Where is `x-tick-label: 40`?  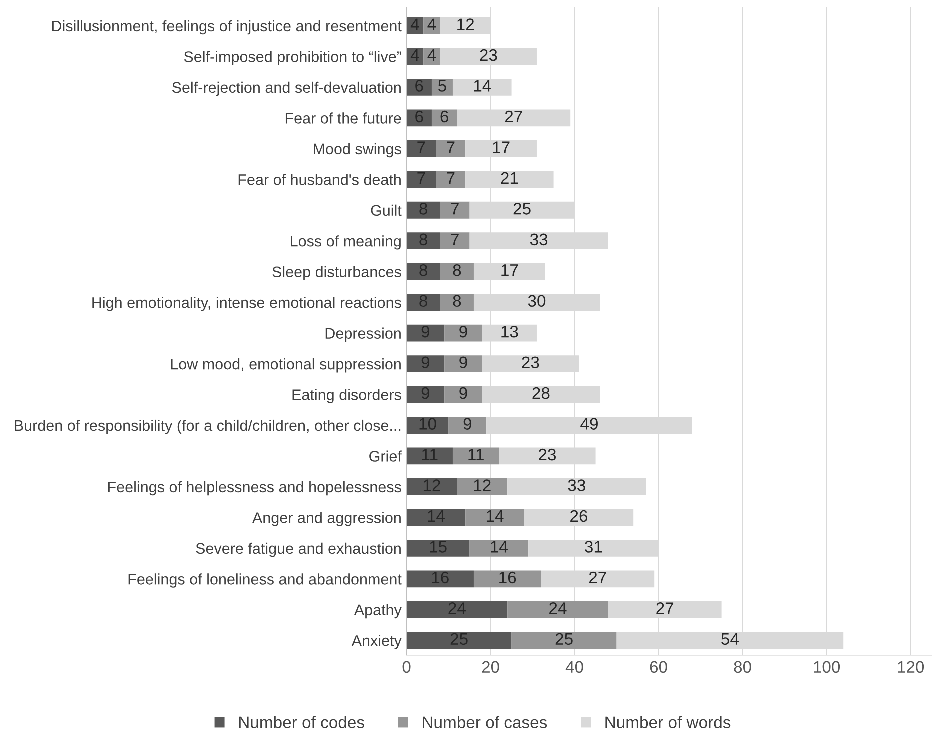 x-tick-label: 40 is located at coordinates (575, 667).